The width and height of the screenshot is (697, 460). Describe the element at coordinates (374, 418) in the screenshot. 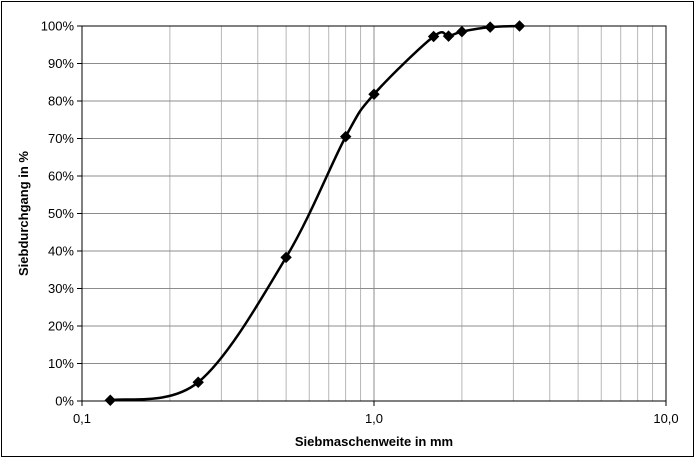

I see `x-tick-label: 1,0` at that location.